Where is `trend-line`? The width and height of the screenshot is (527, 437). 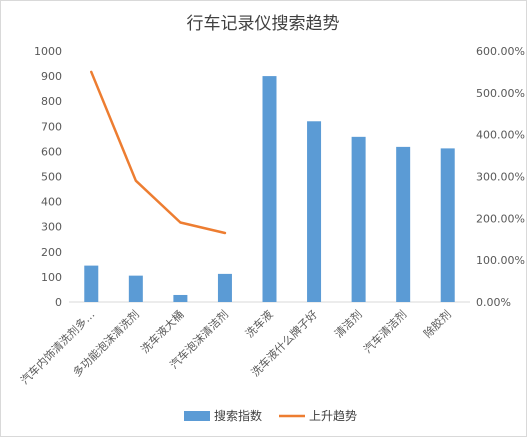 trend-line is located at coordinates (158, 152).